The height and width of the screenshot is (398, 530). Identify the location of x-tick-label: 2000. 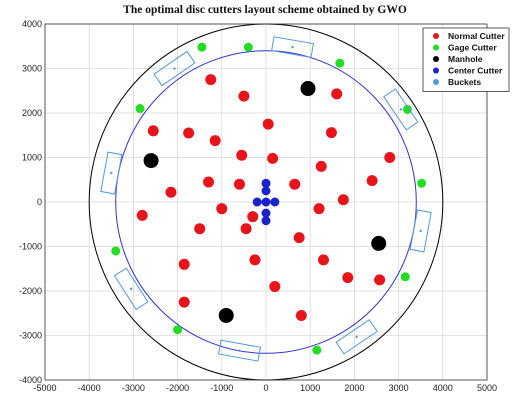
(354, 388).